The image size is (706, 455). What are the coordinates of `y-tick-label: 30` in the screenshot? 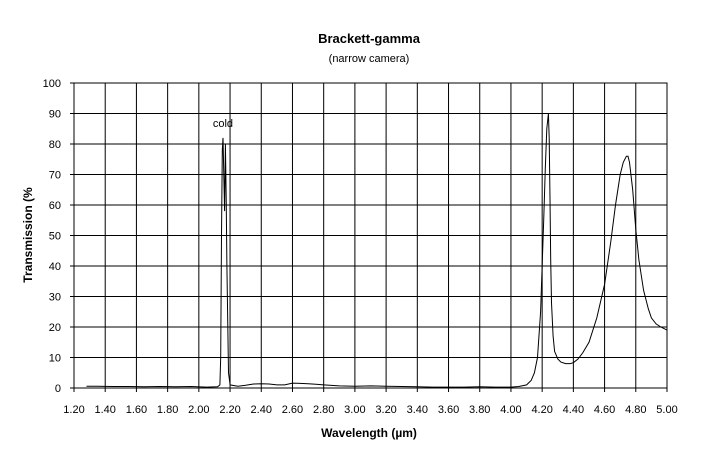 It's located at (55, 298).